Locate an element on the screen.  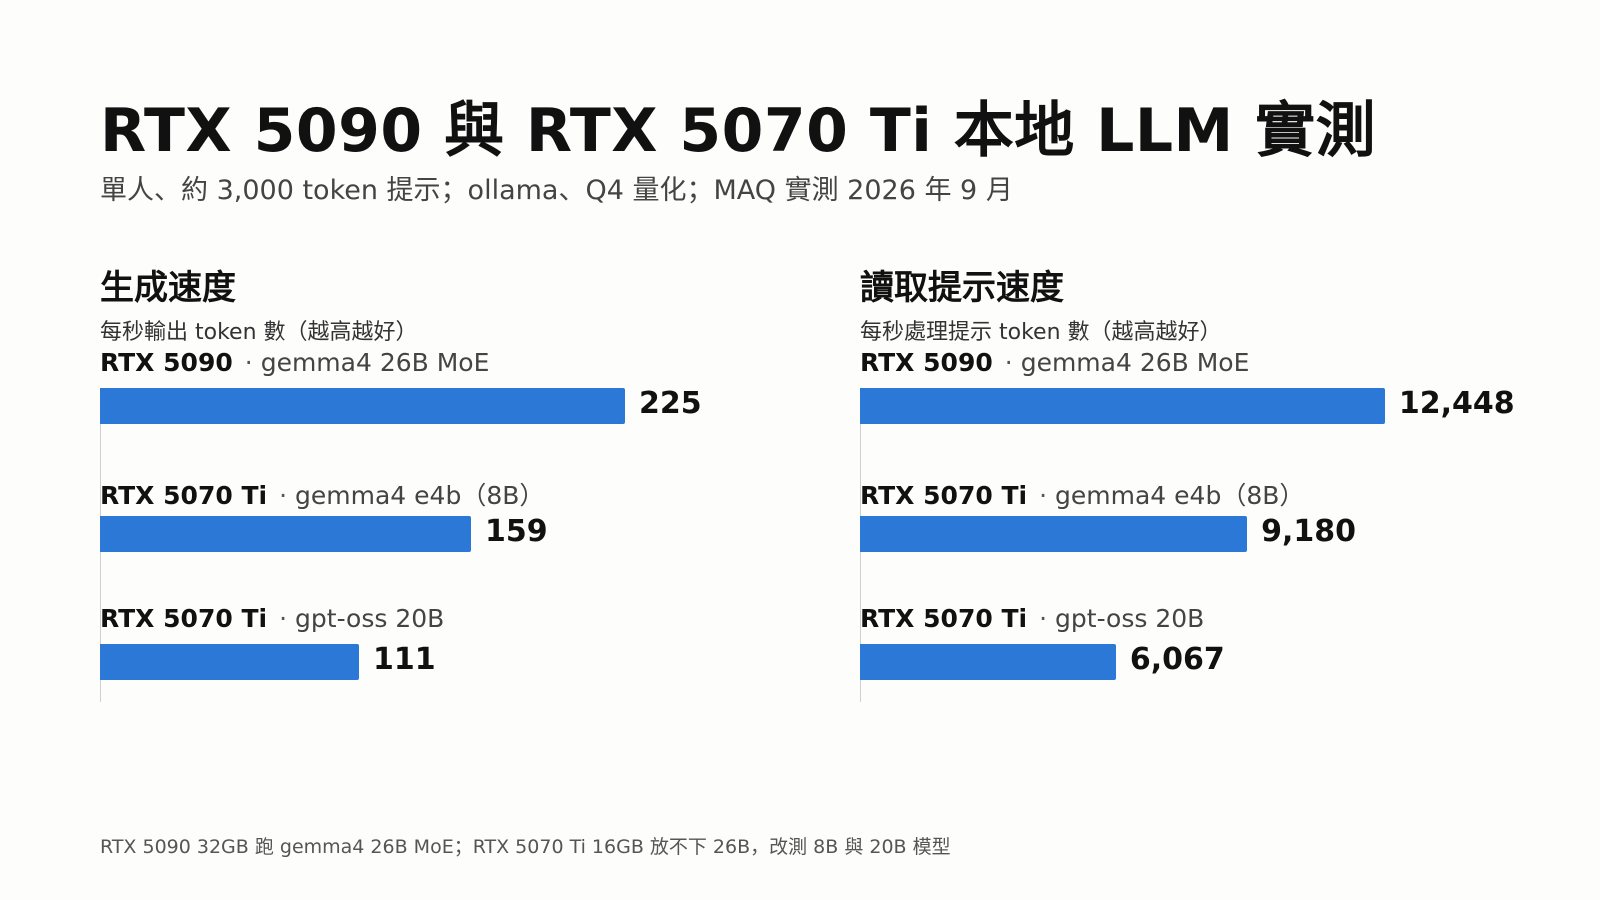
chart-subtitle: 每秒輸出 token 數（越高越好） is located at coordinates (259, 332).